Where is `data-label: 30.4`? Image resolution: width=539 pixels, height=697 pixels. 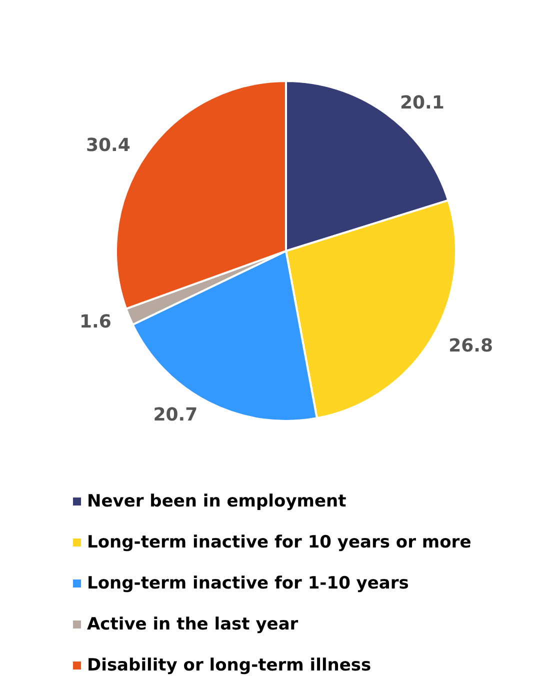
data-label: 30.4 is located at coordinates (108, 145).